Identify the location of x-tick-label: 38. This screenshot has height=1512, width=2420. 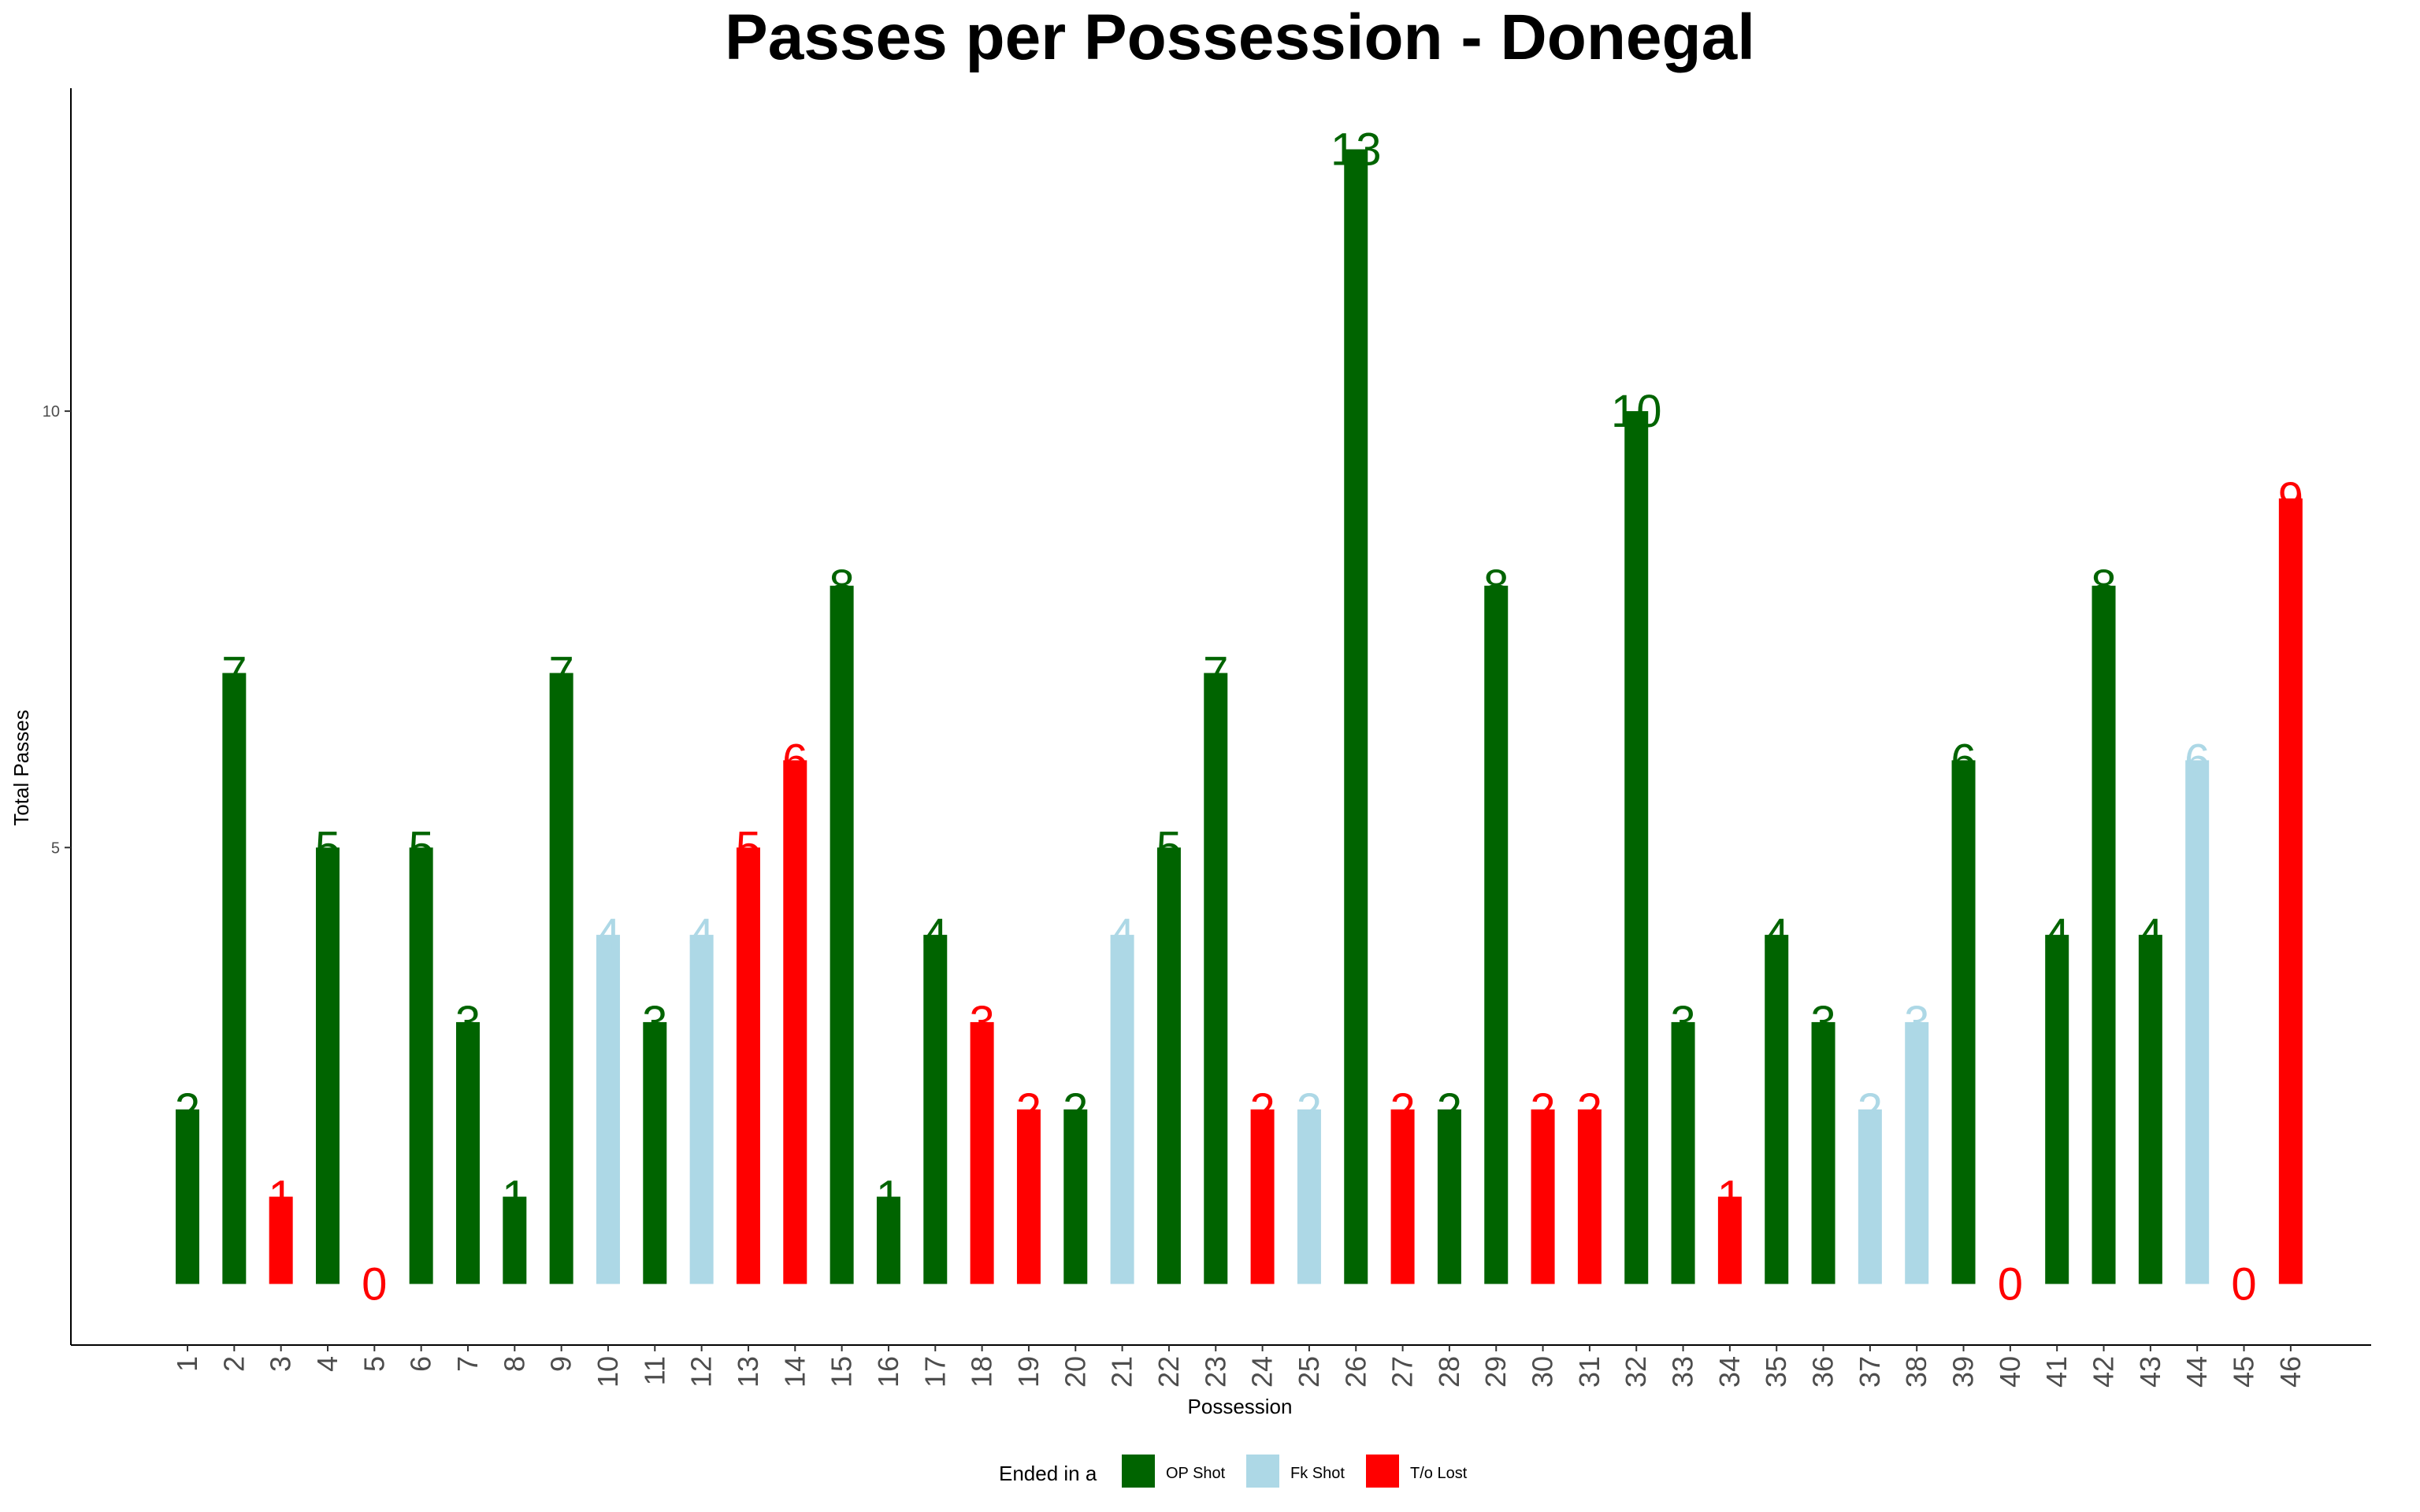
(1916, 1372).